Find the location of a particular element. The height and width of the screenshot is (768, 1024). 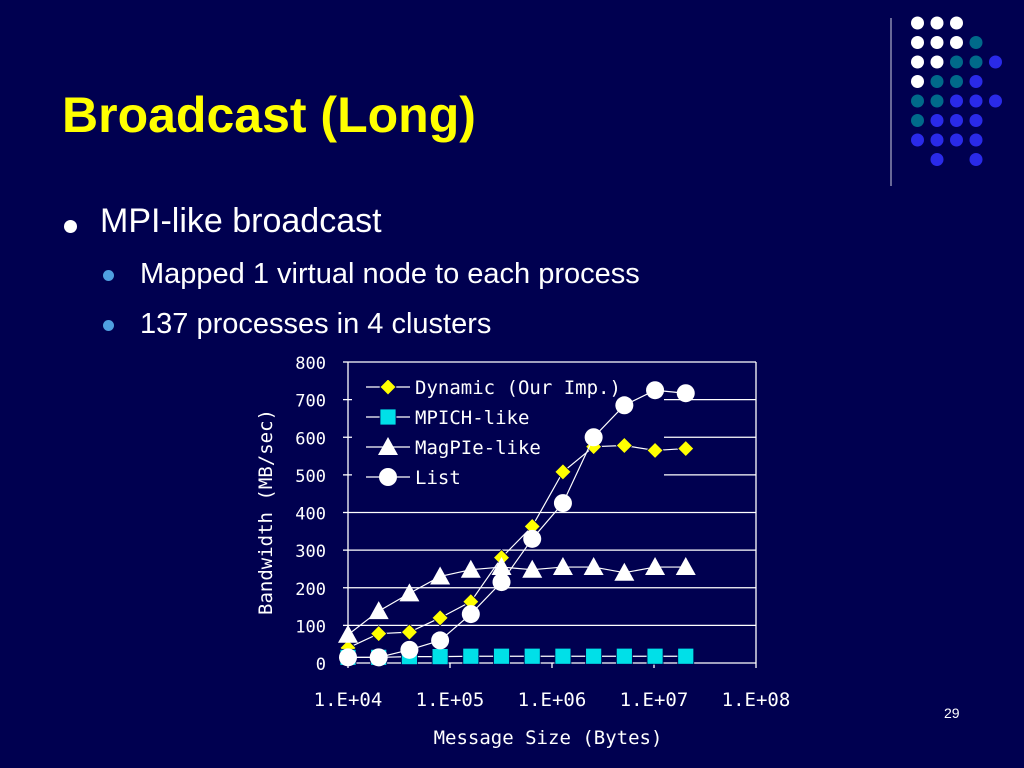

x-tick-label: 1.E+07 is located at coordinates (654, 700).